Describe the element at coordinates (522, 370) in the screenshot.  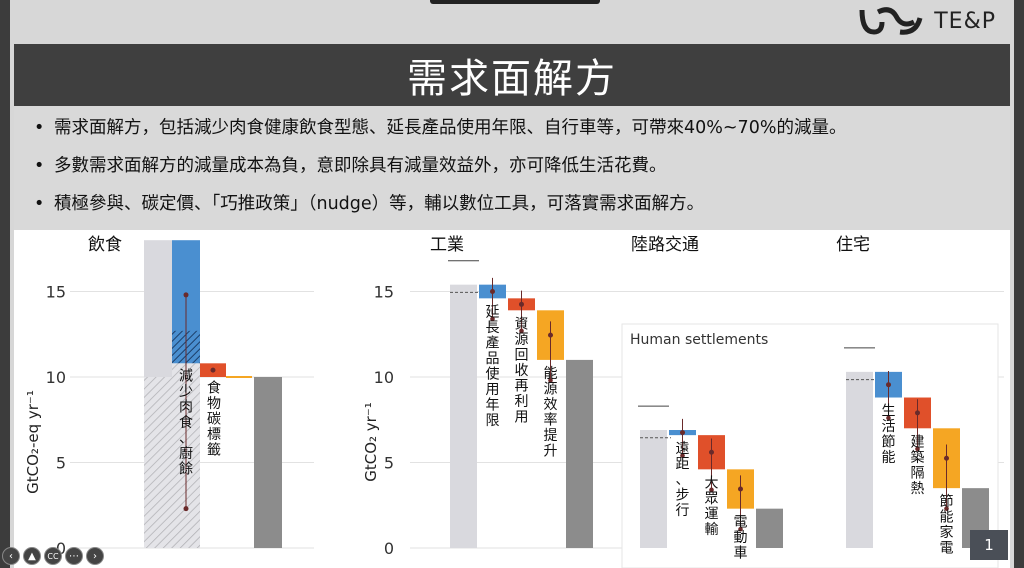
I see `bar-label: 資源回收再利用` at that location.